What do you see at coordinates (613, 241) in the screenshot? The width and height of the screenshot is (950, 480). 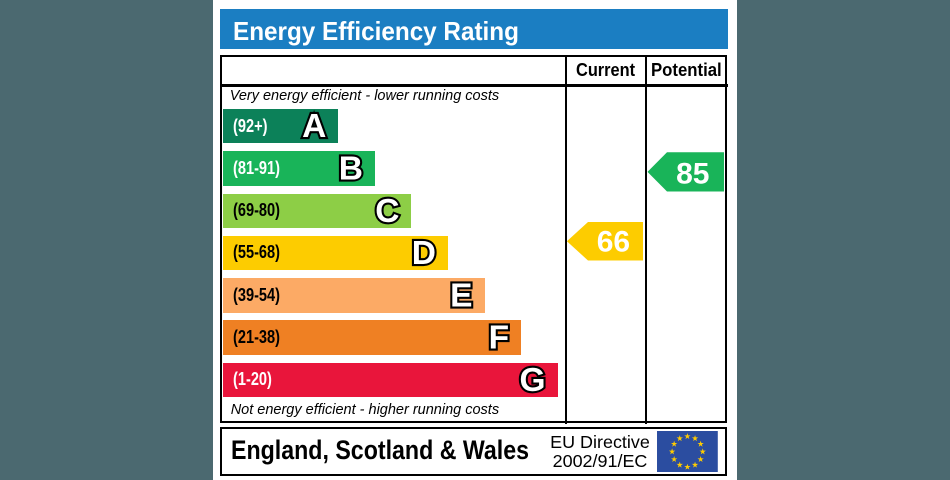 I see `svg-text: 66` at bounding box center [613, 241].